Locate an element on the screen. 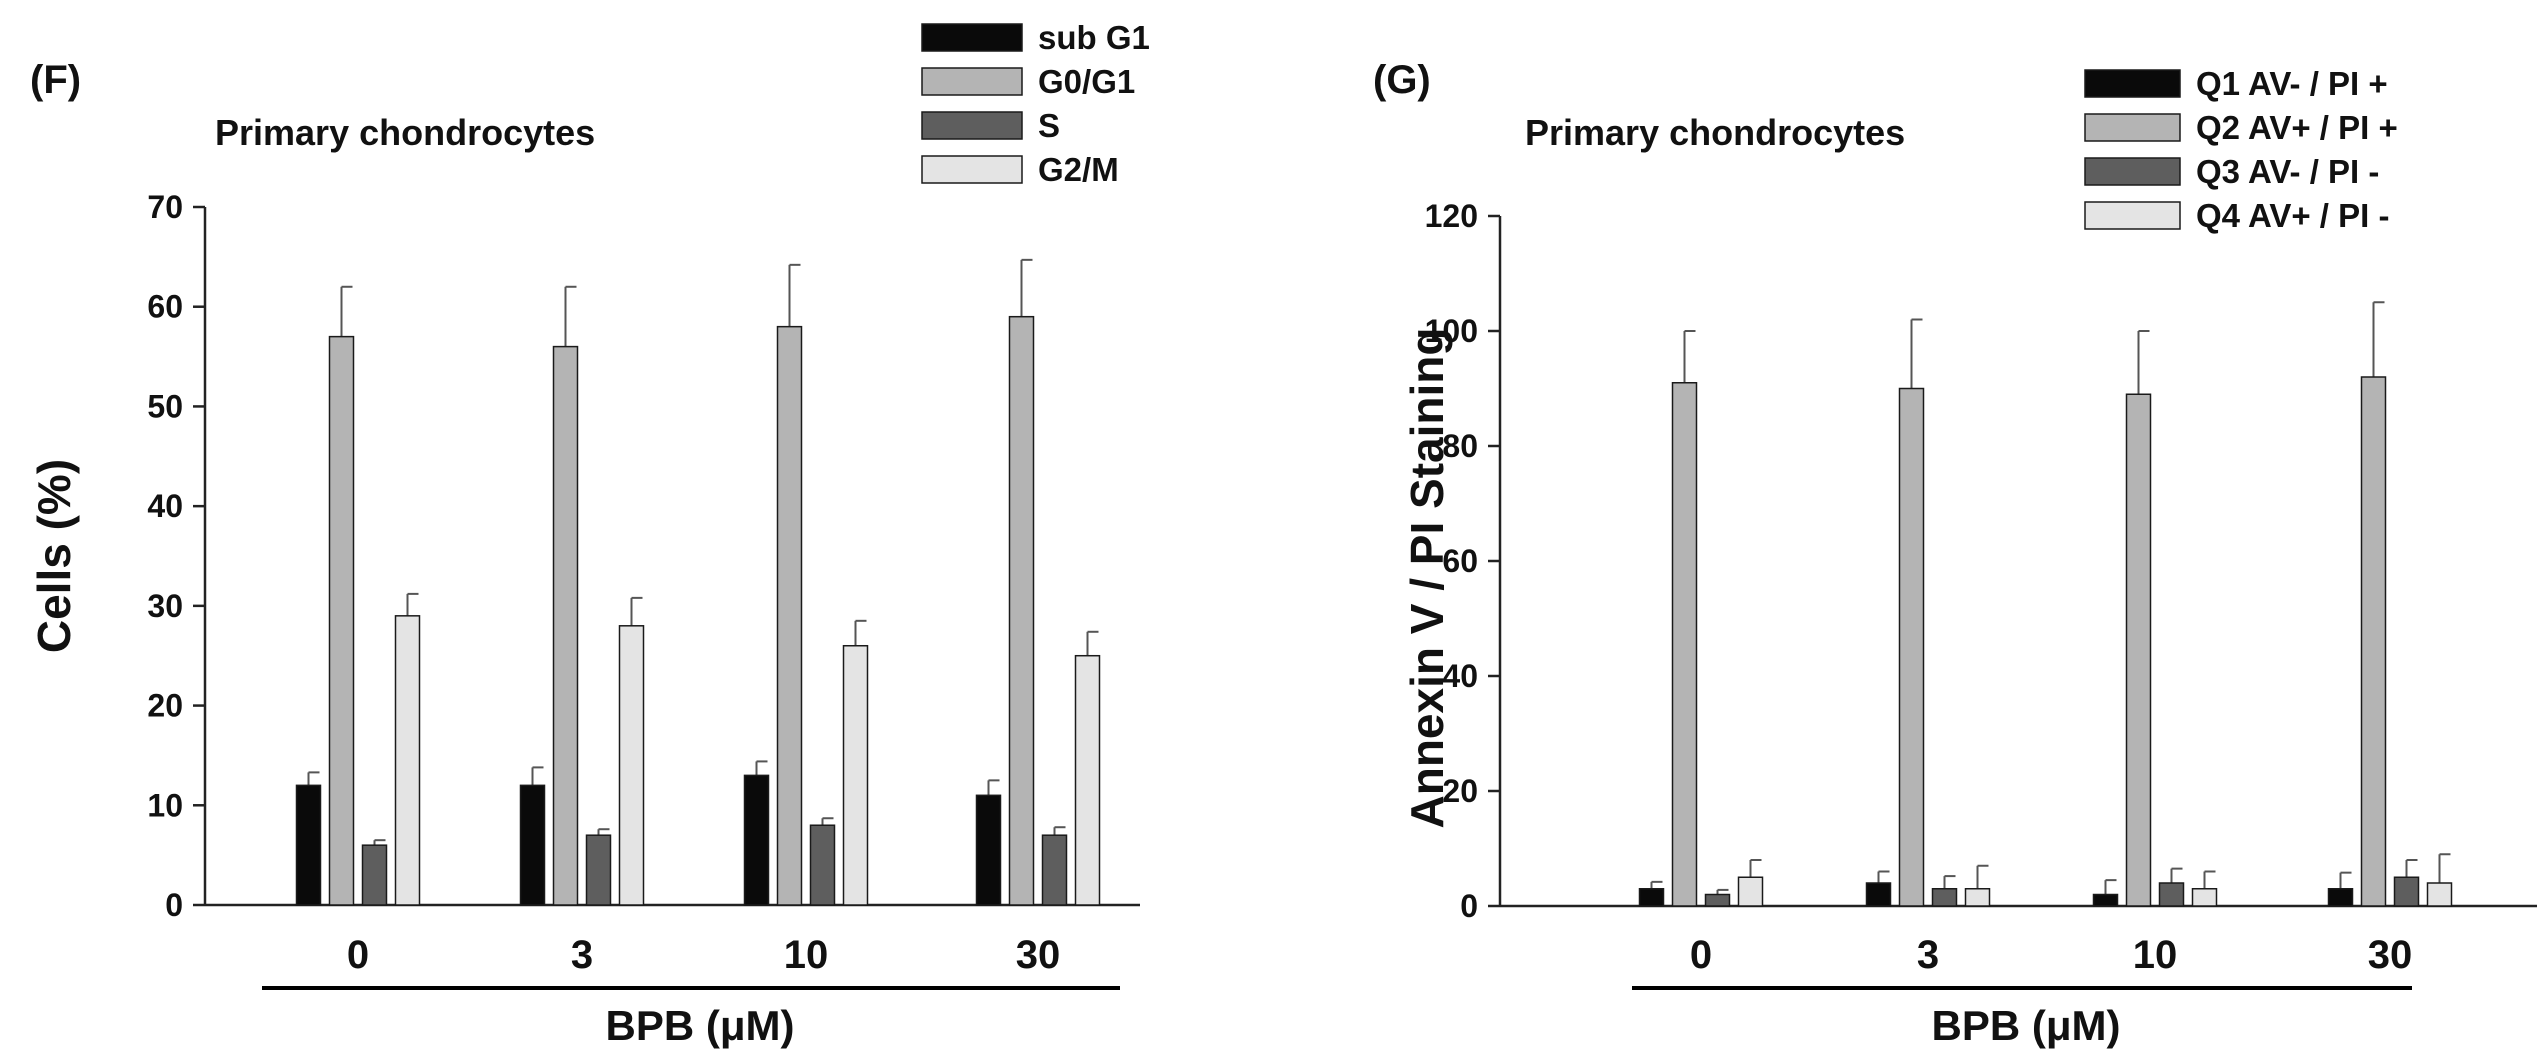  chart1-y-tick-label: 10 is located at coordinates (165, 805).